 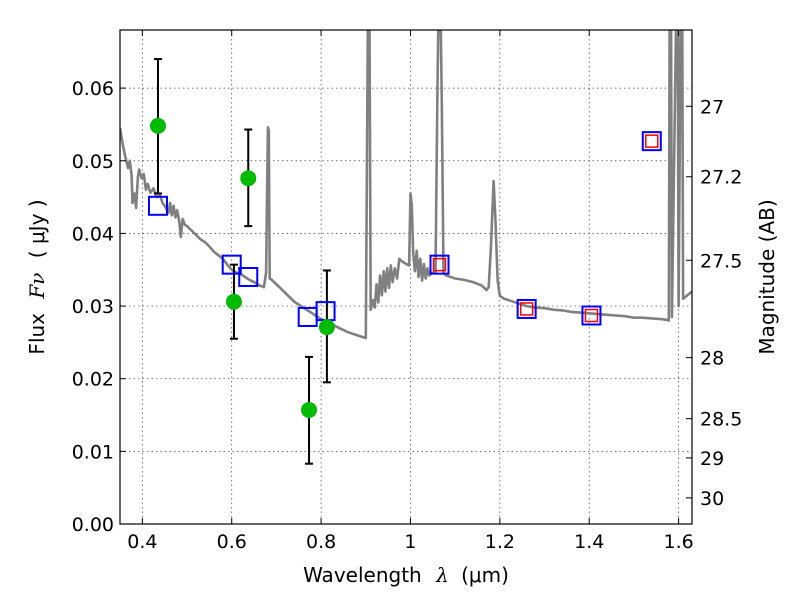 I want to click on y-tick-label: 0.01, so click(x=93, y=452).